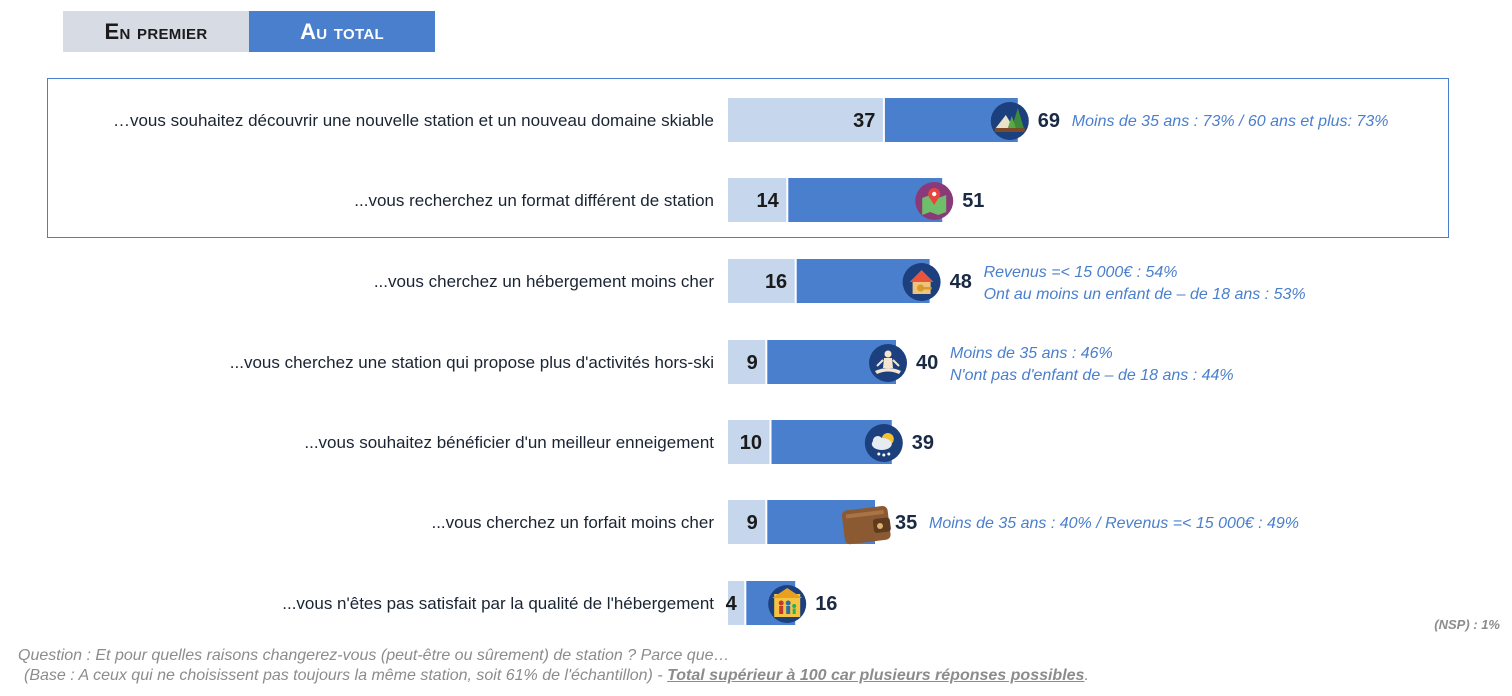 This screenshot has width=1512, height=696. What do you see at coordinates (864, 121) in the screenshot?
I see `value-label-en-premier: 37` at bounding box center [864, 121].